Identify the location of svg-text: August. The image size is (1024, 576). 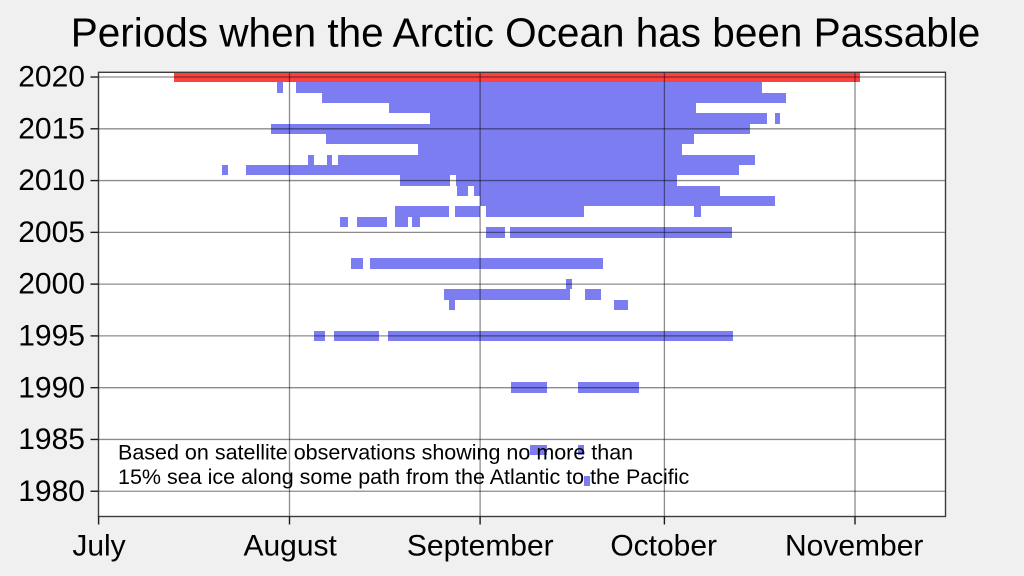
(290, 546).